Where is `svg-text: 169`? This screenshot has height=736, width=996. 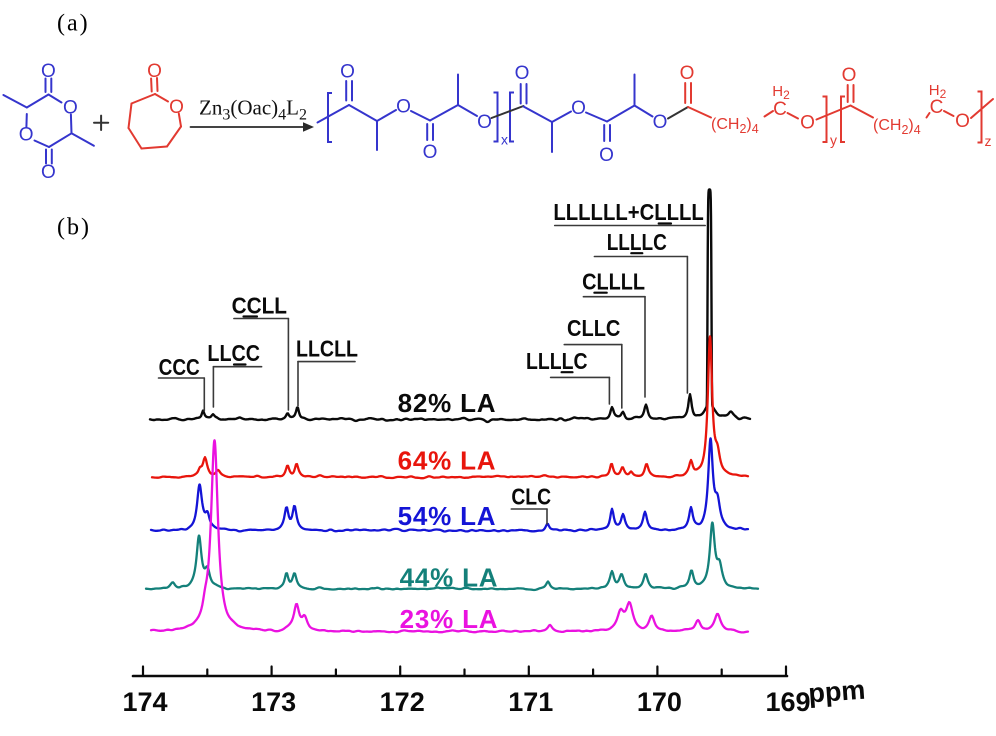 svg-text: 169 is located at coordinates (787, 702).